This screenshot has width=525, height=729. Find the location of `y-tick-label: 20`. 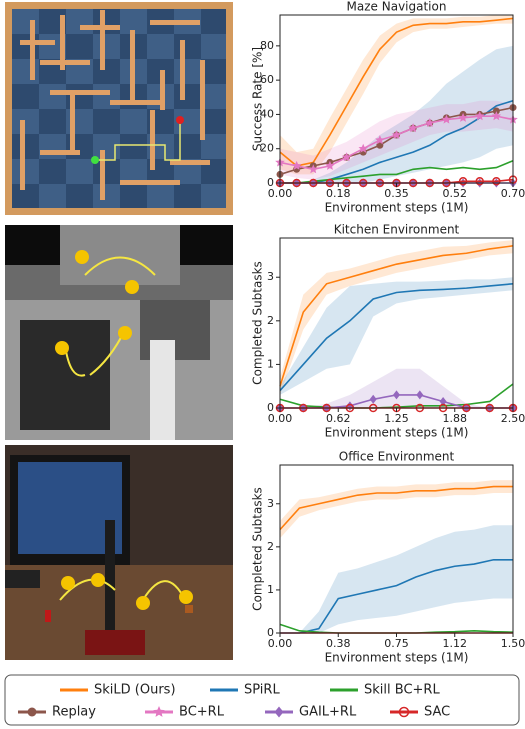

y-tick-label: 20 is located at coordinates (267, 148).